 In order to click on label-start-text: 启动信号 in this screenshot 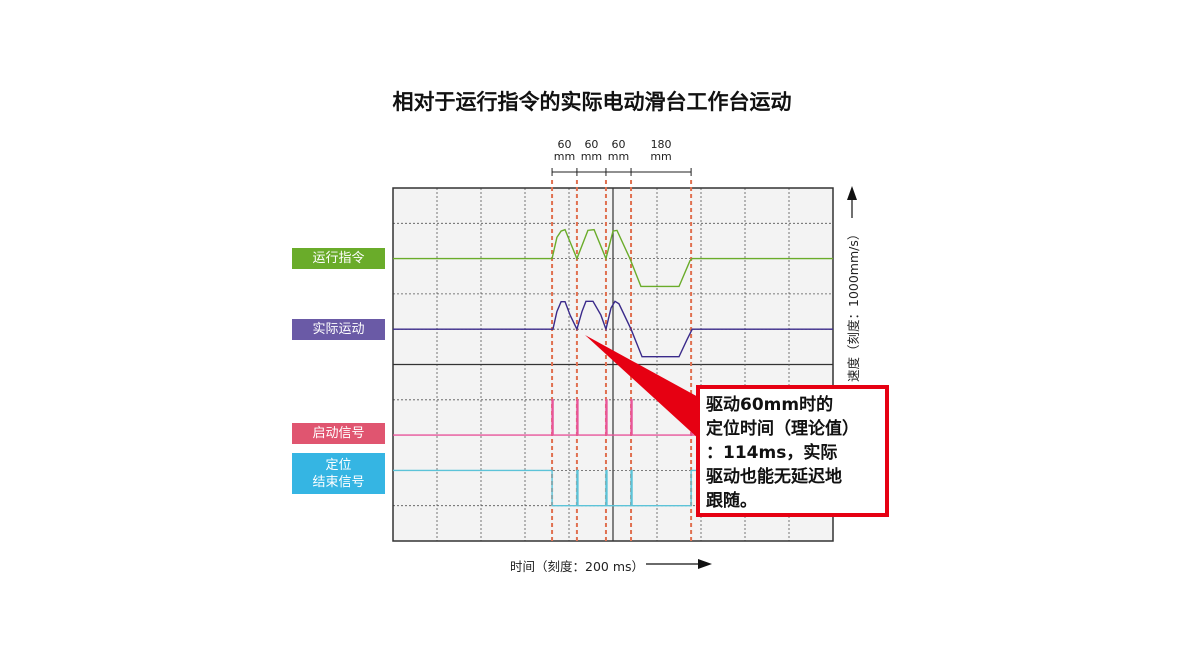, I will do `click(338, 433)`.